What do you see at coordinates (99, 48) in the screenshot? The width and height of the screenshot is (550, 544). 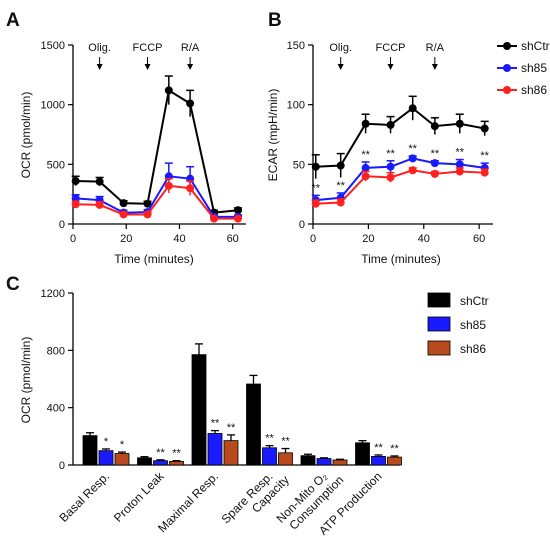 I see `panel-a-injection-label: Olig.` at bounding box center [99, 48].